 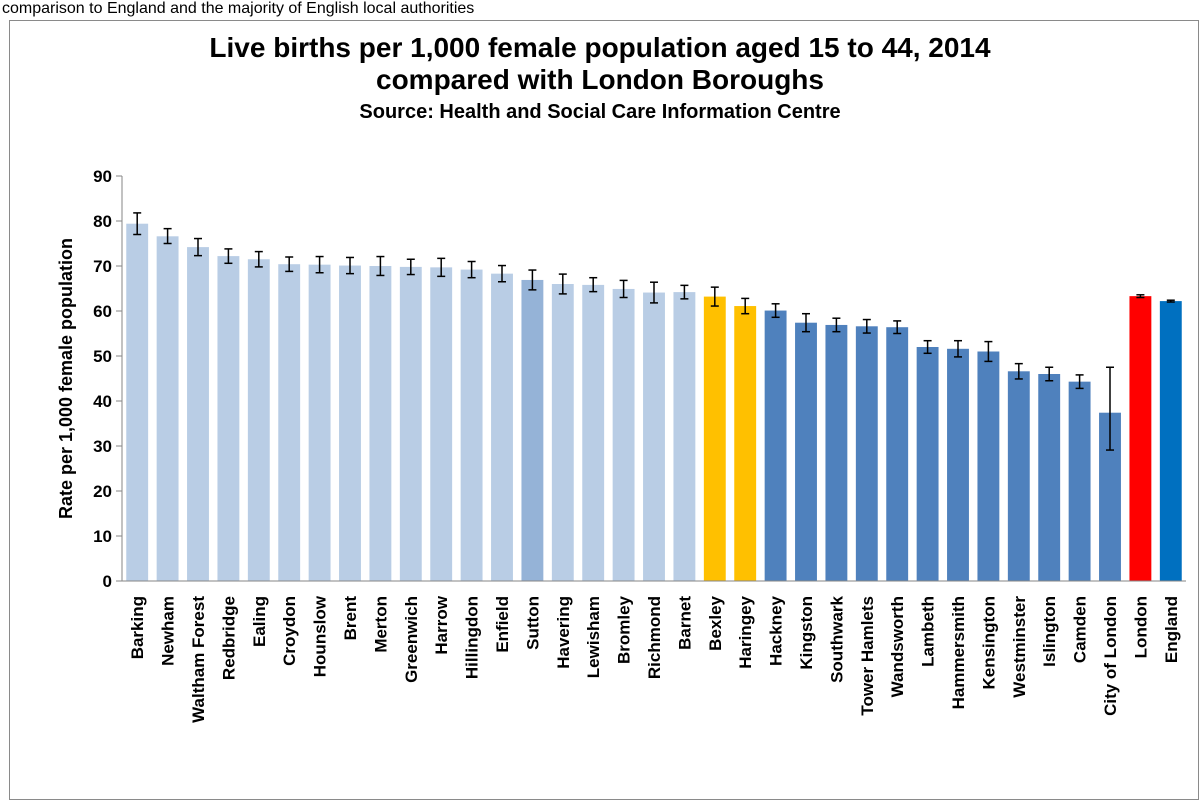 I want to click on x-tick-label: Waltham Forest, so click(x=198, y=659).